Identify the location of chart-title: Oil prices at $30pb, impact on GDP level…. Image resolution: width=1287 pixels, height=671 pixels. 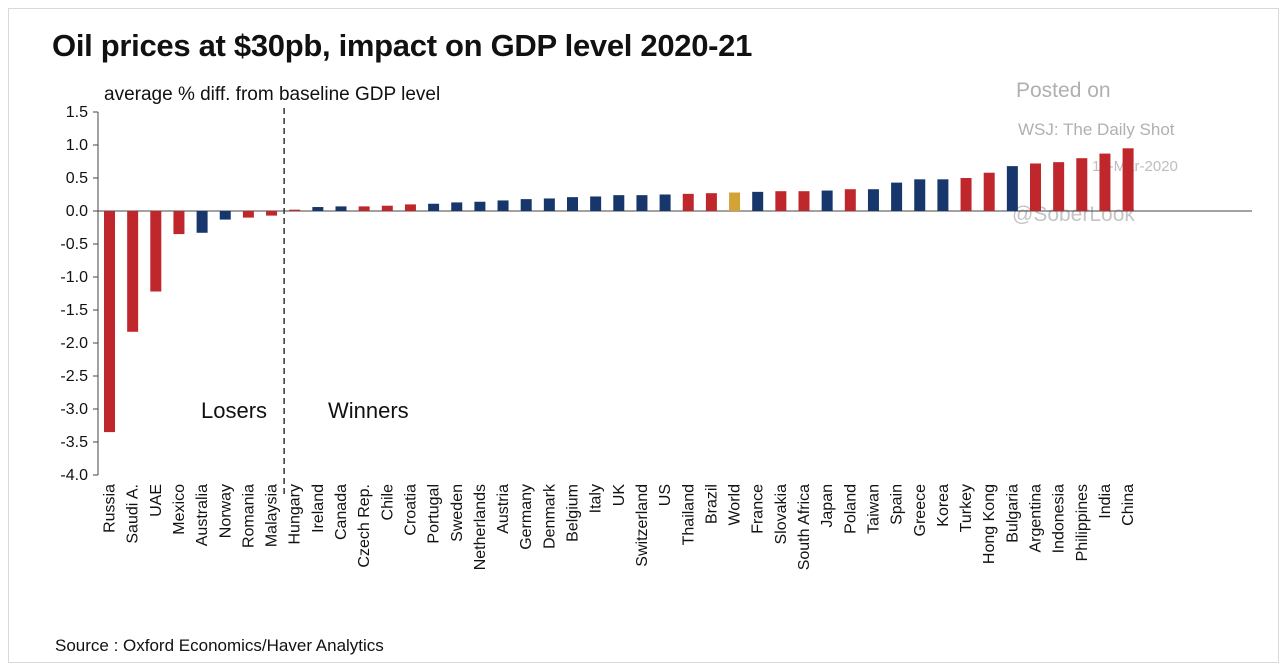
(402, 45).